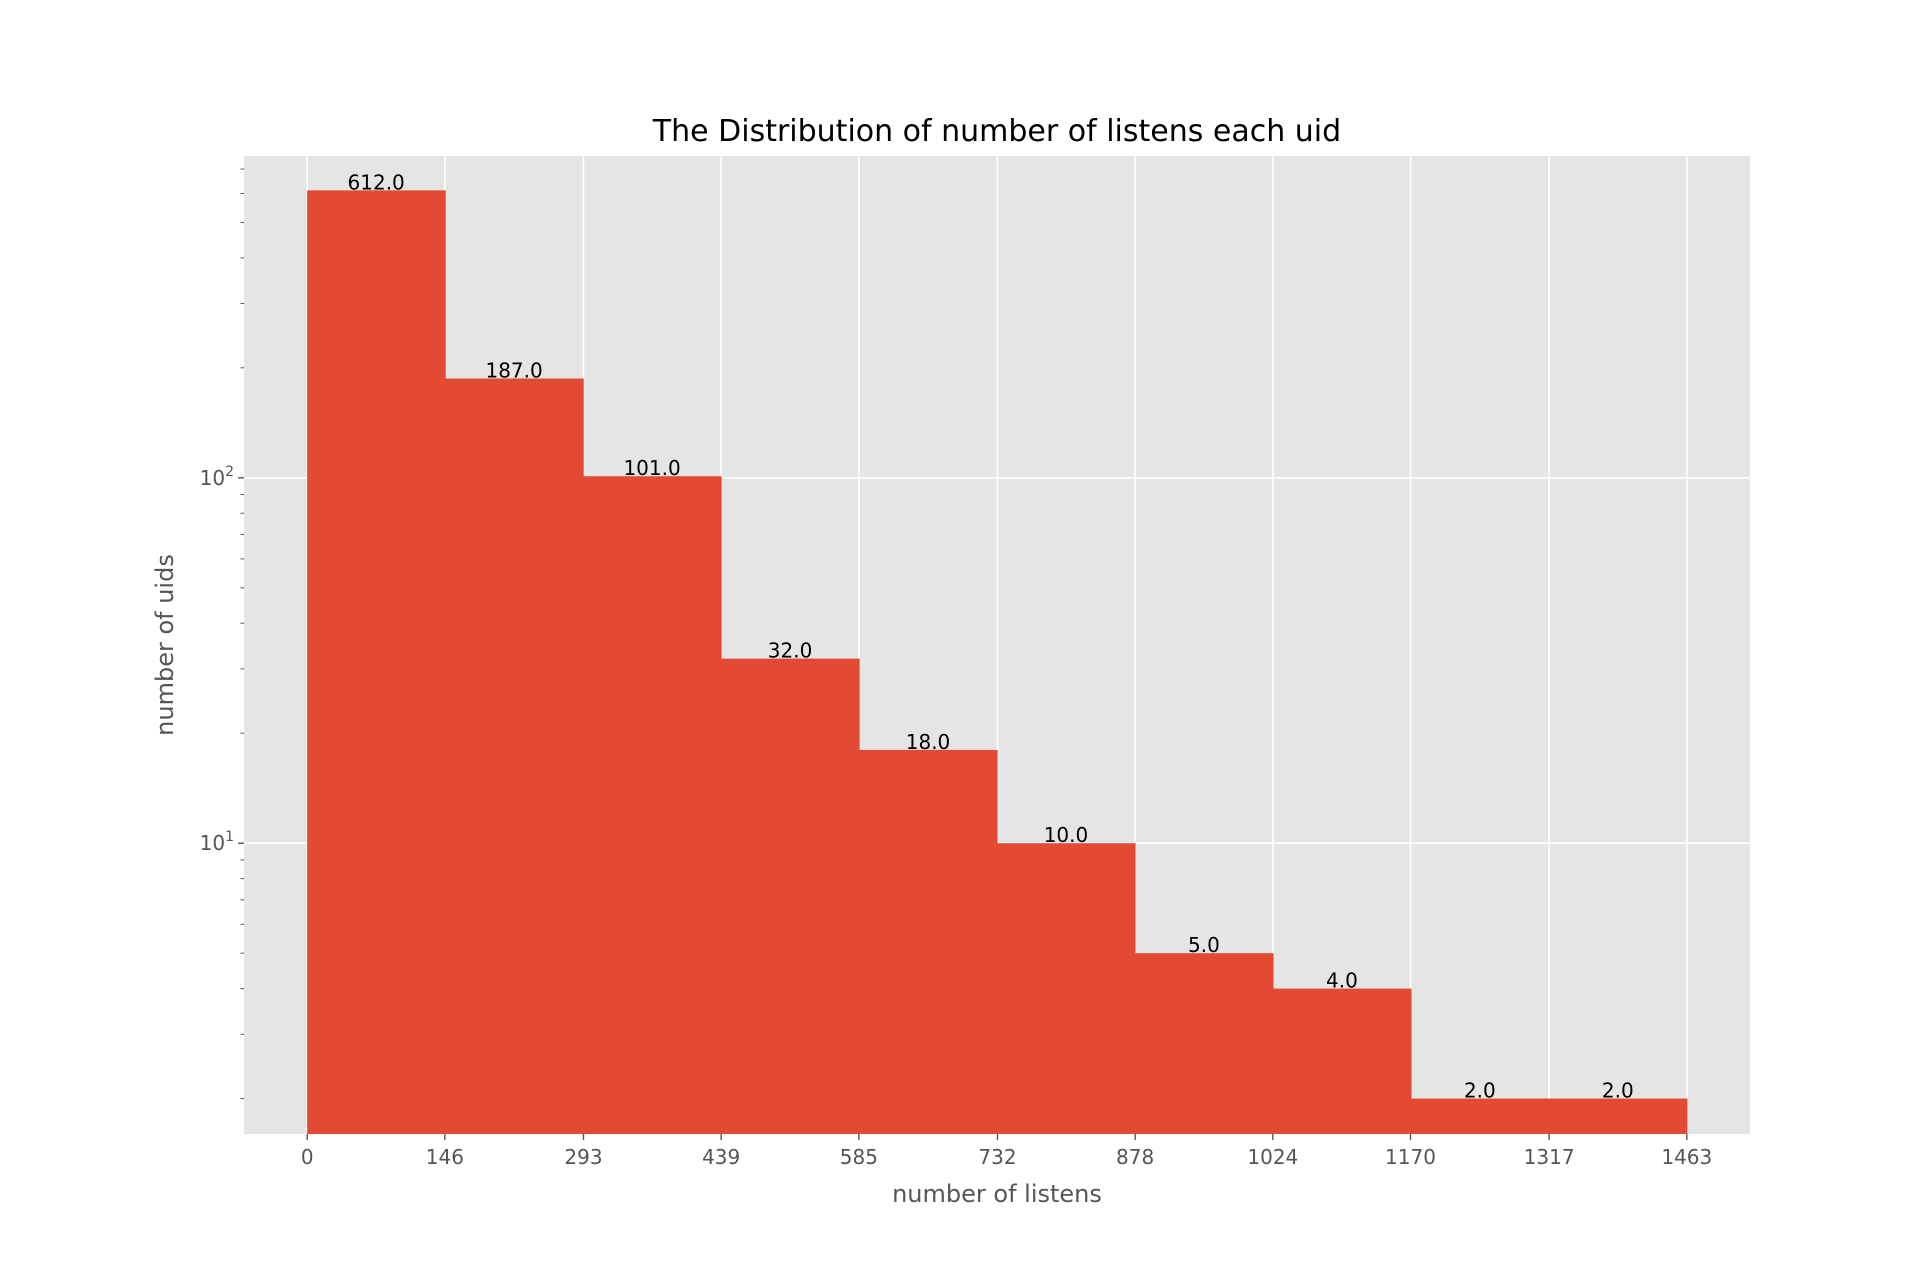 This screenshot has height=1280, width=1920. What do you see at coordinates (790, 651) in the screenshot?
I see `bar-value-label: 32.0` at bounding box center [790, 651].